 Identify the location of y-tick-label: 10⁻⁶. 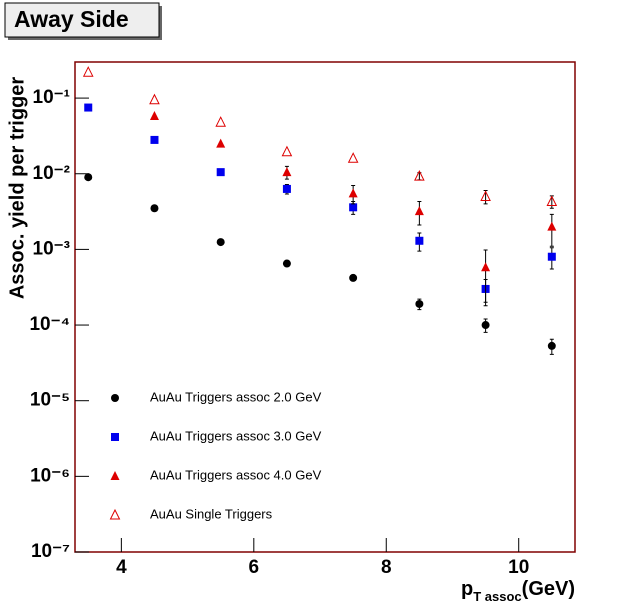
(50, 475).